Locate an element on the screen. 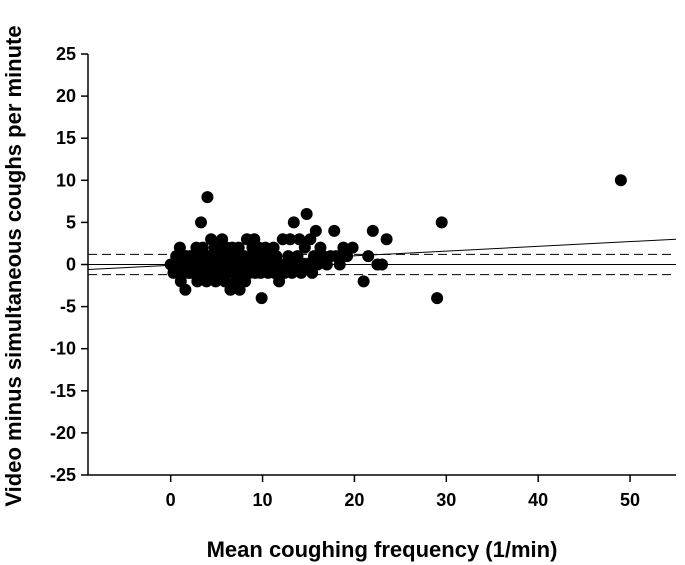  y-tick-label: 20 is located at coordinates (66, 96).